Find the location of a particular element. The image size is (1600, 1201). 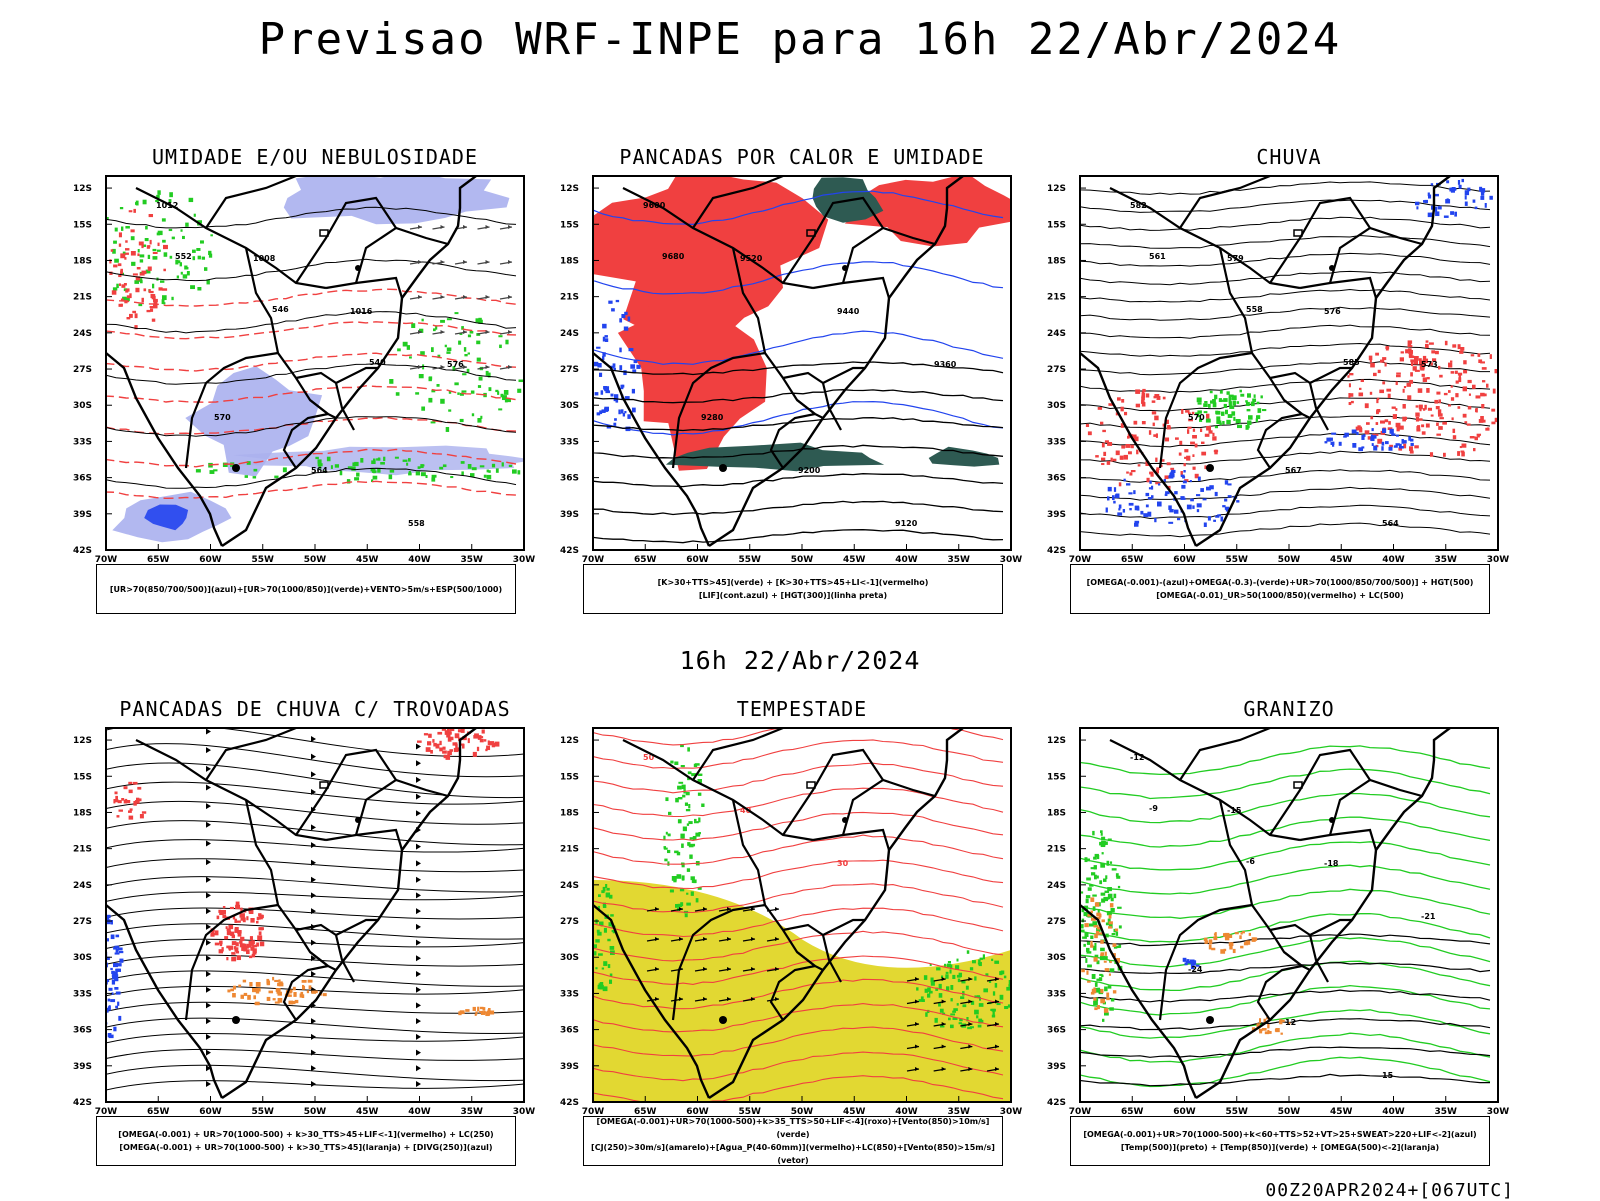

precipitable-water-contour is located at coordinates (798, 970).